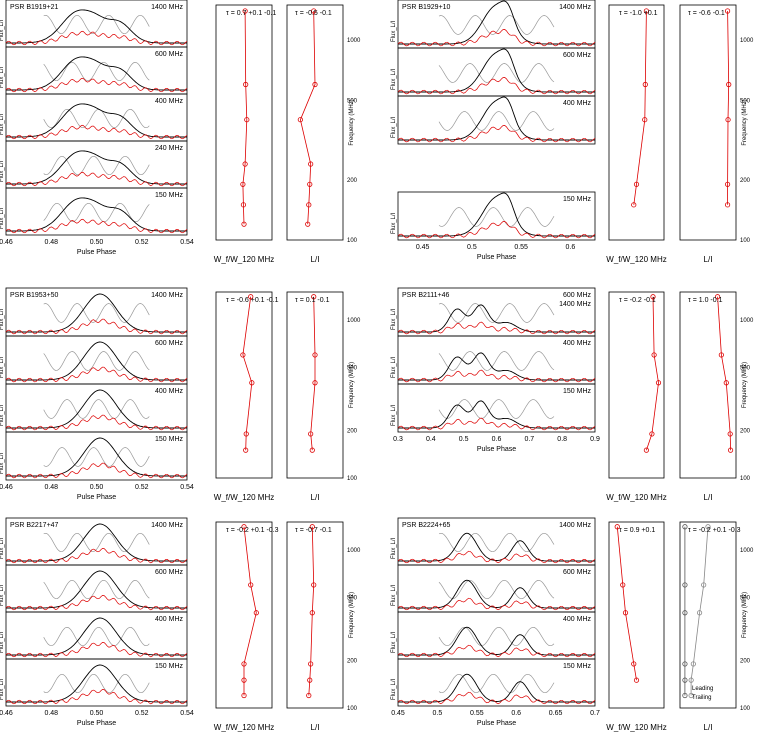 The height and width of the screenshot is (739, 764). I want to click on lfrac-line, so click(313, 373).